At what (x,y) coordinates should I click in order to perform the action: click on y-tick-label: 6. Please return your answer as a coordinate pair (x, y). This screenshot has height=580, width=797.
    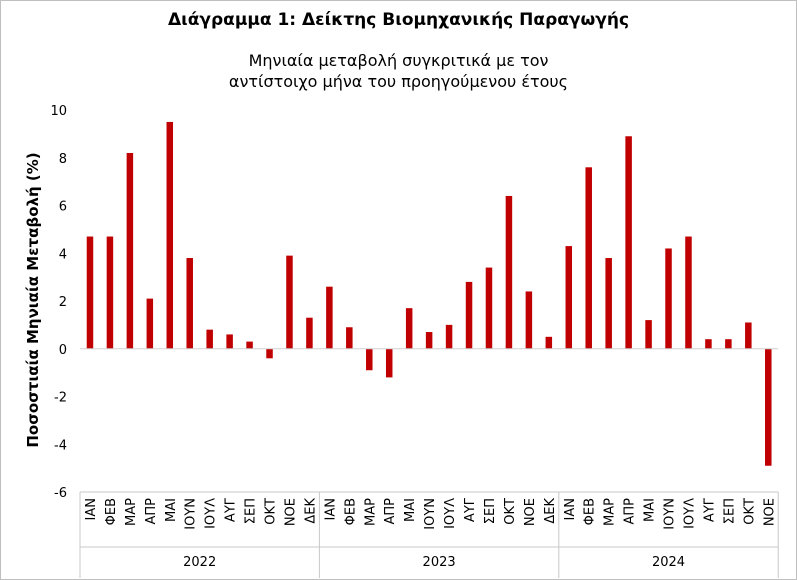
    Looking at the image, I should click on (63, 207).